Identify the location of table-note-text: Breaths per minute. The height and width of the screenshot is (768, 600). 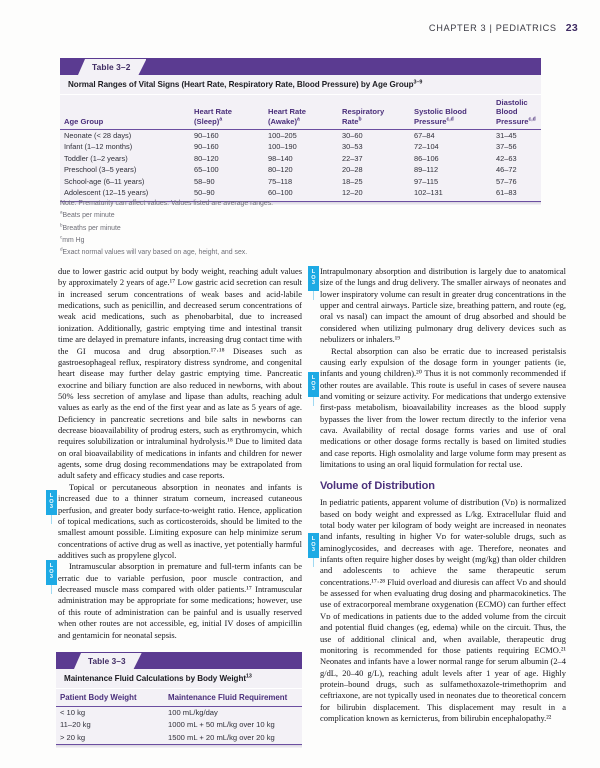
(91, 228).